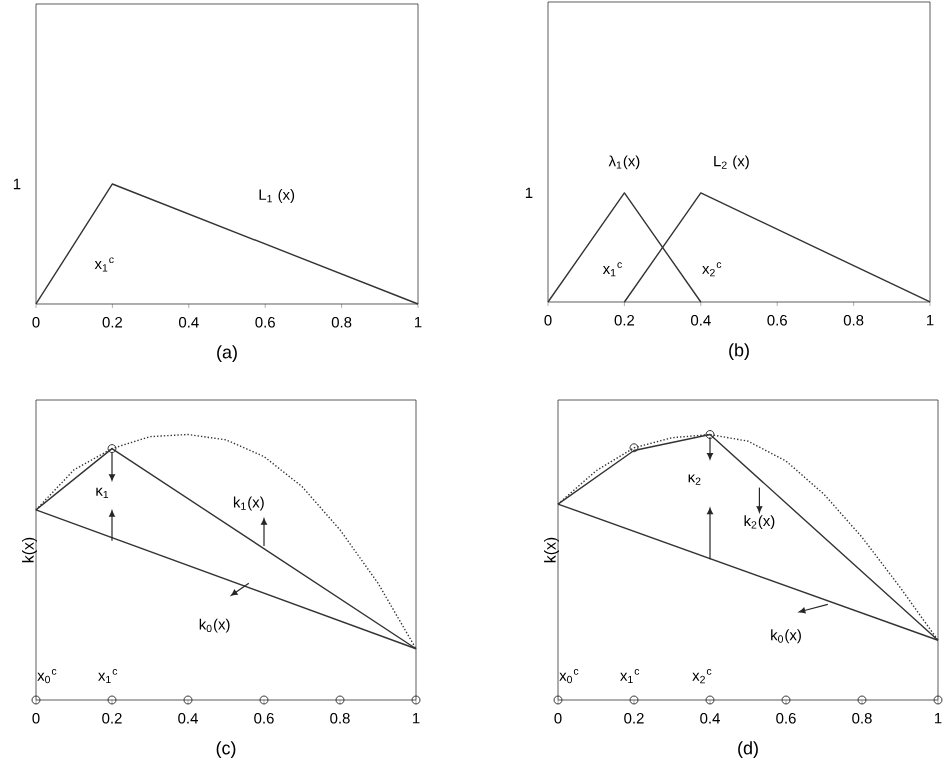 This screenshot has width=948, height=764. Describe the element at coordinates (227, 353) in the screenshot. I see `x-axis-title: (a)` at that location.